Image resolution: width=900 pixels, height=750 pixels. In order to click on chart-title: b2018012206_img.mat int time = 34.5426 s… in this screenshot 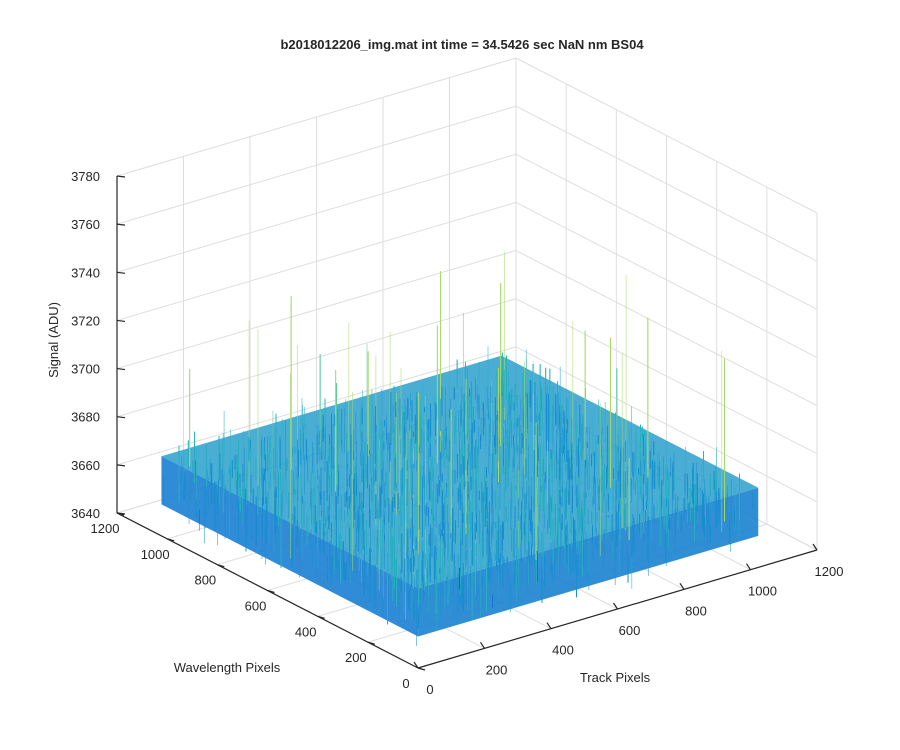, I will do `click(462, 44)`.